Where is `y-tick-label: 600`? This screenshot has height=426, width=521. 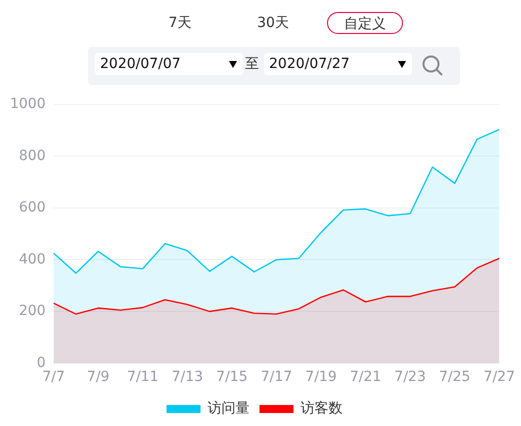
y-tick-label: 600 is located at coordinates (32, 208).